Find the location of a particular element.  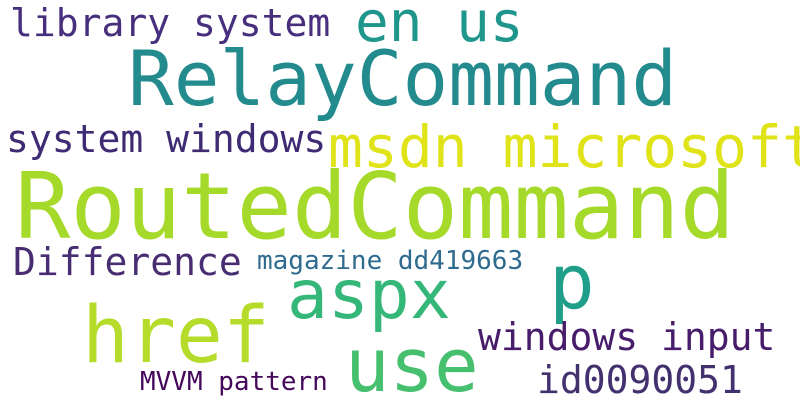

word-difference: Difference is located at coordinates (127, 262).